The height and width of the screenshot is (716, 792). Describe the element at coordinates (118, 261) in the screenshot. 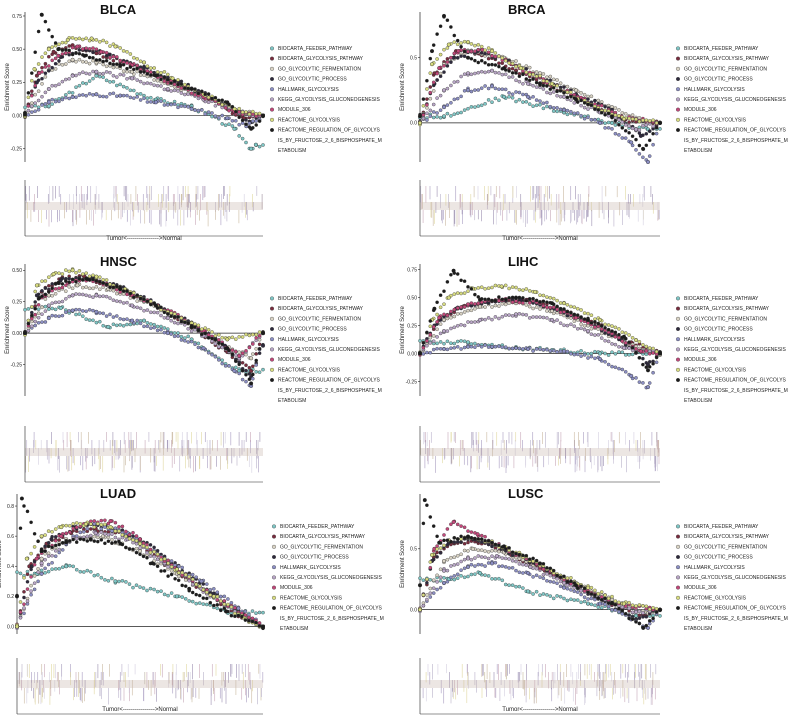

I see `panel-title: HNSC` at that location.